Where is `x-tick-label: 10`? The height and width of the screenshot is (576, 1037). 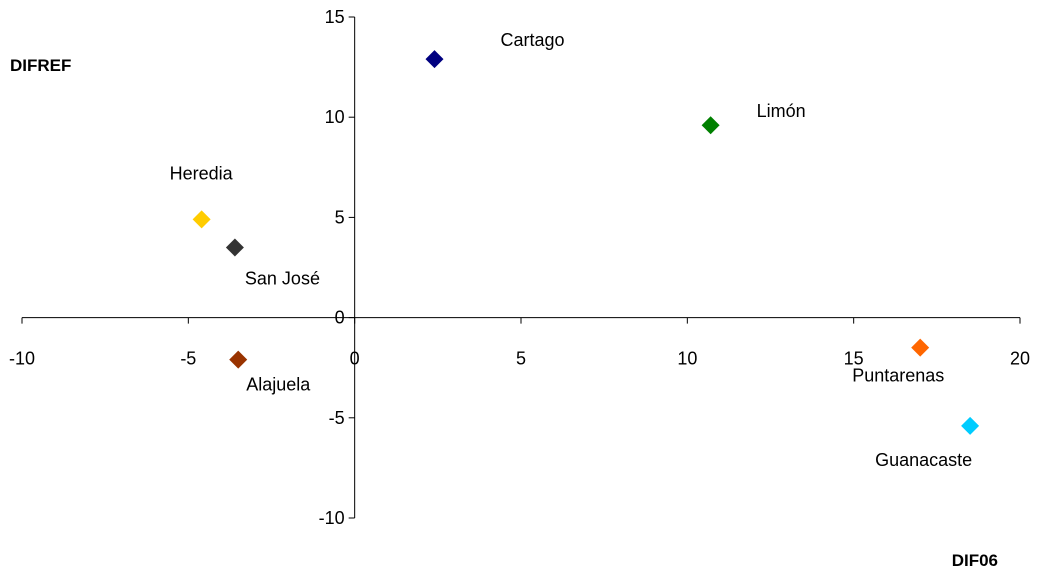
x-tick-label: 10 is located at coordinates (687, 359).